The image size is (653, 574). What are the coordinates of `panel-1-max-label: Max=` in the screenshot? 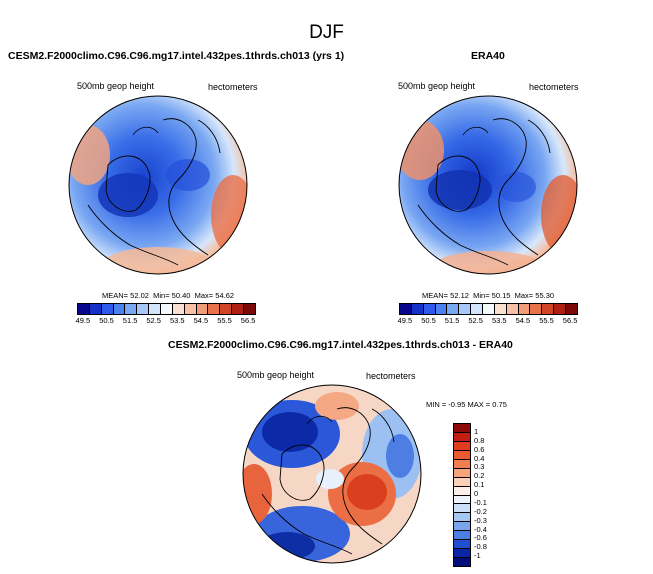 It's located at (204, 295).